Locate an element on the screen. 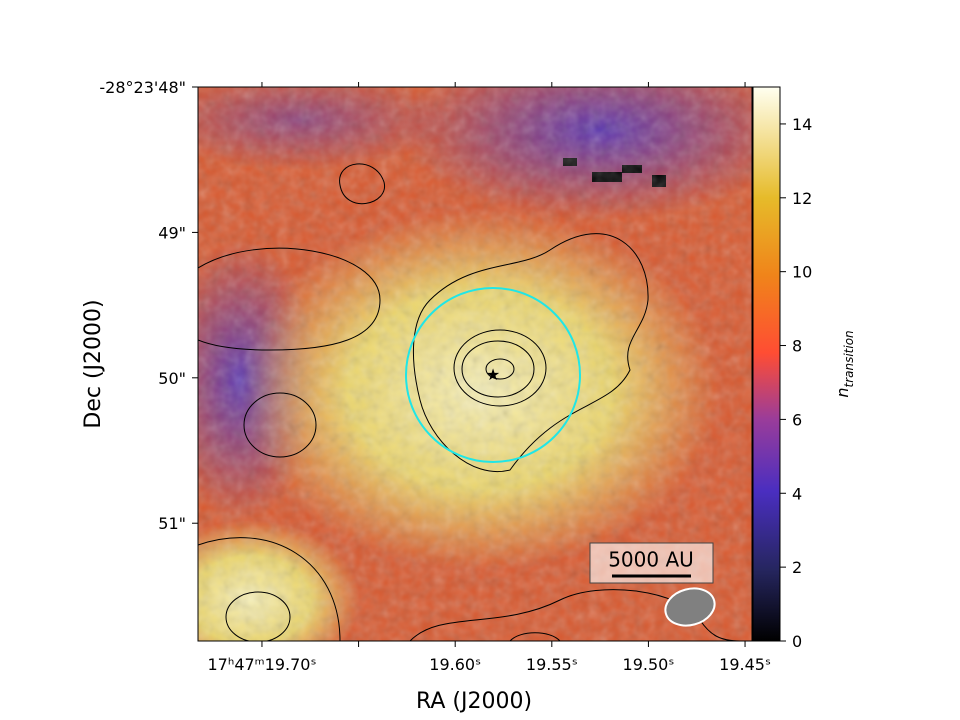  colorbar-label: ntransition is located at coordinates (844, 363).